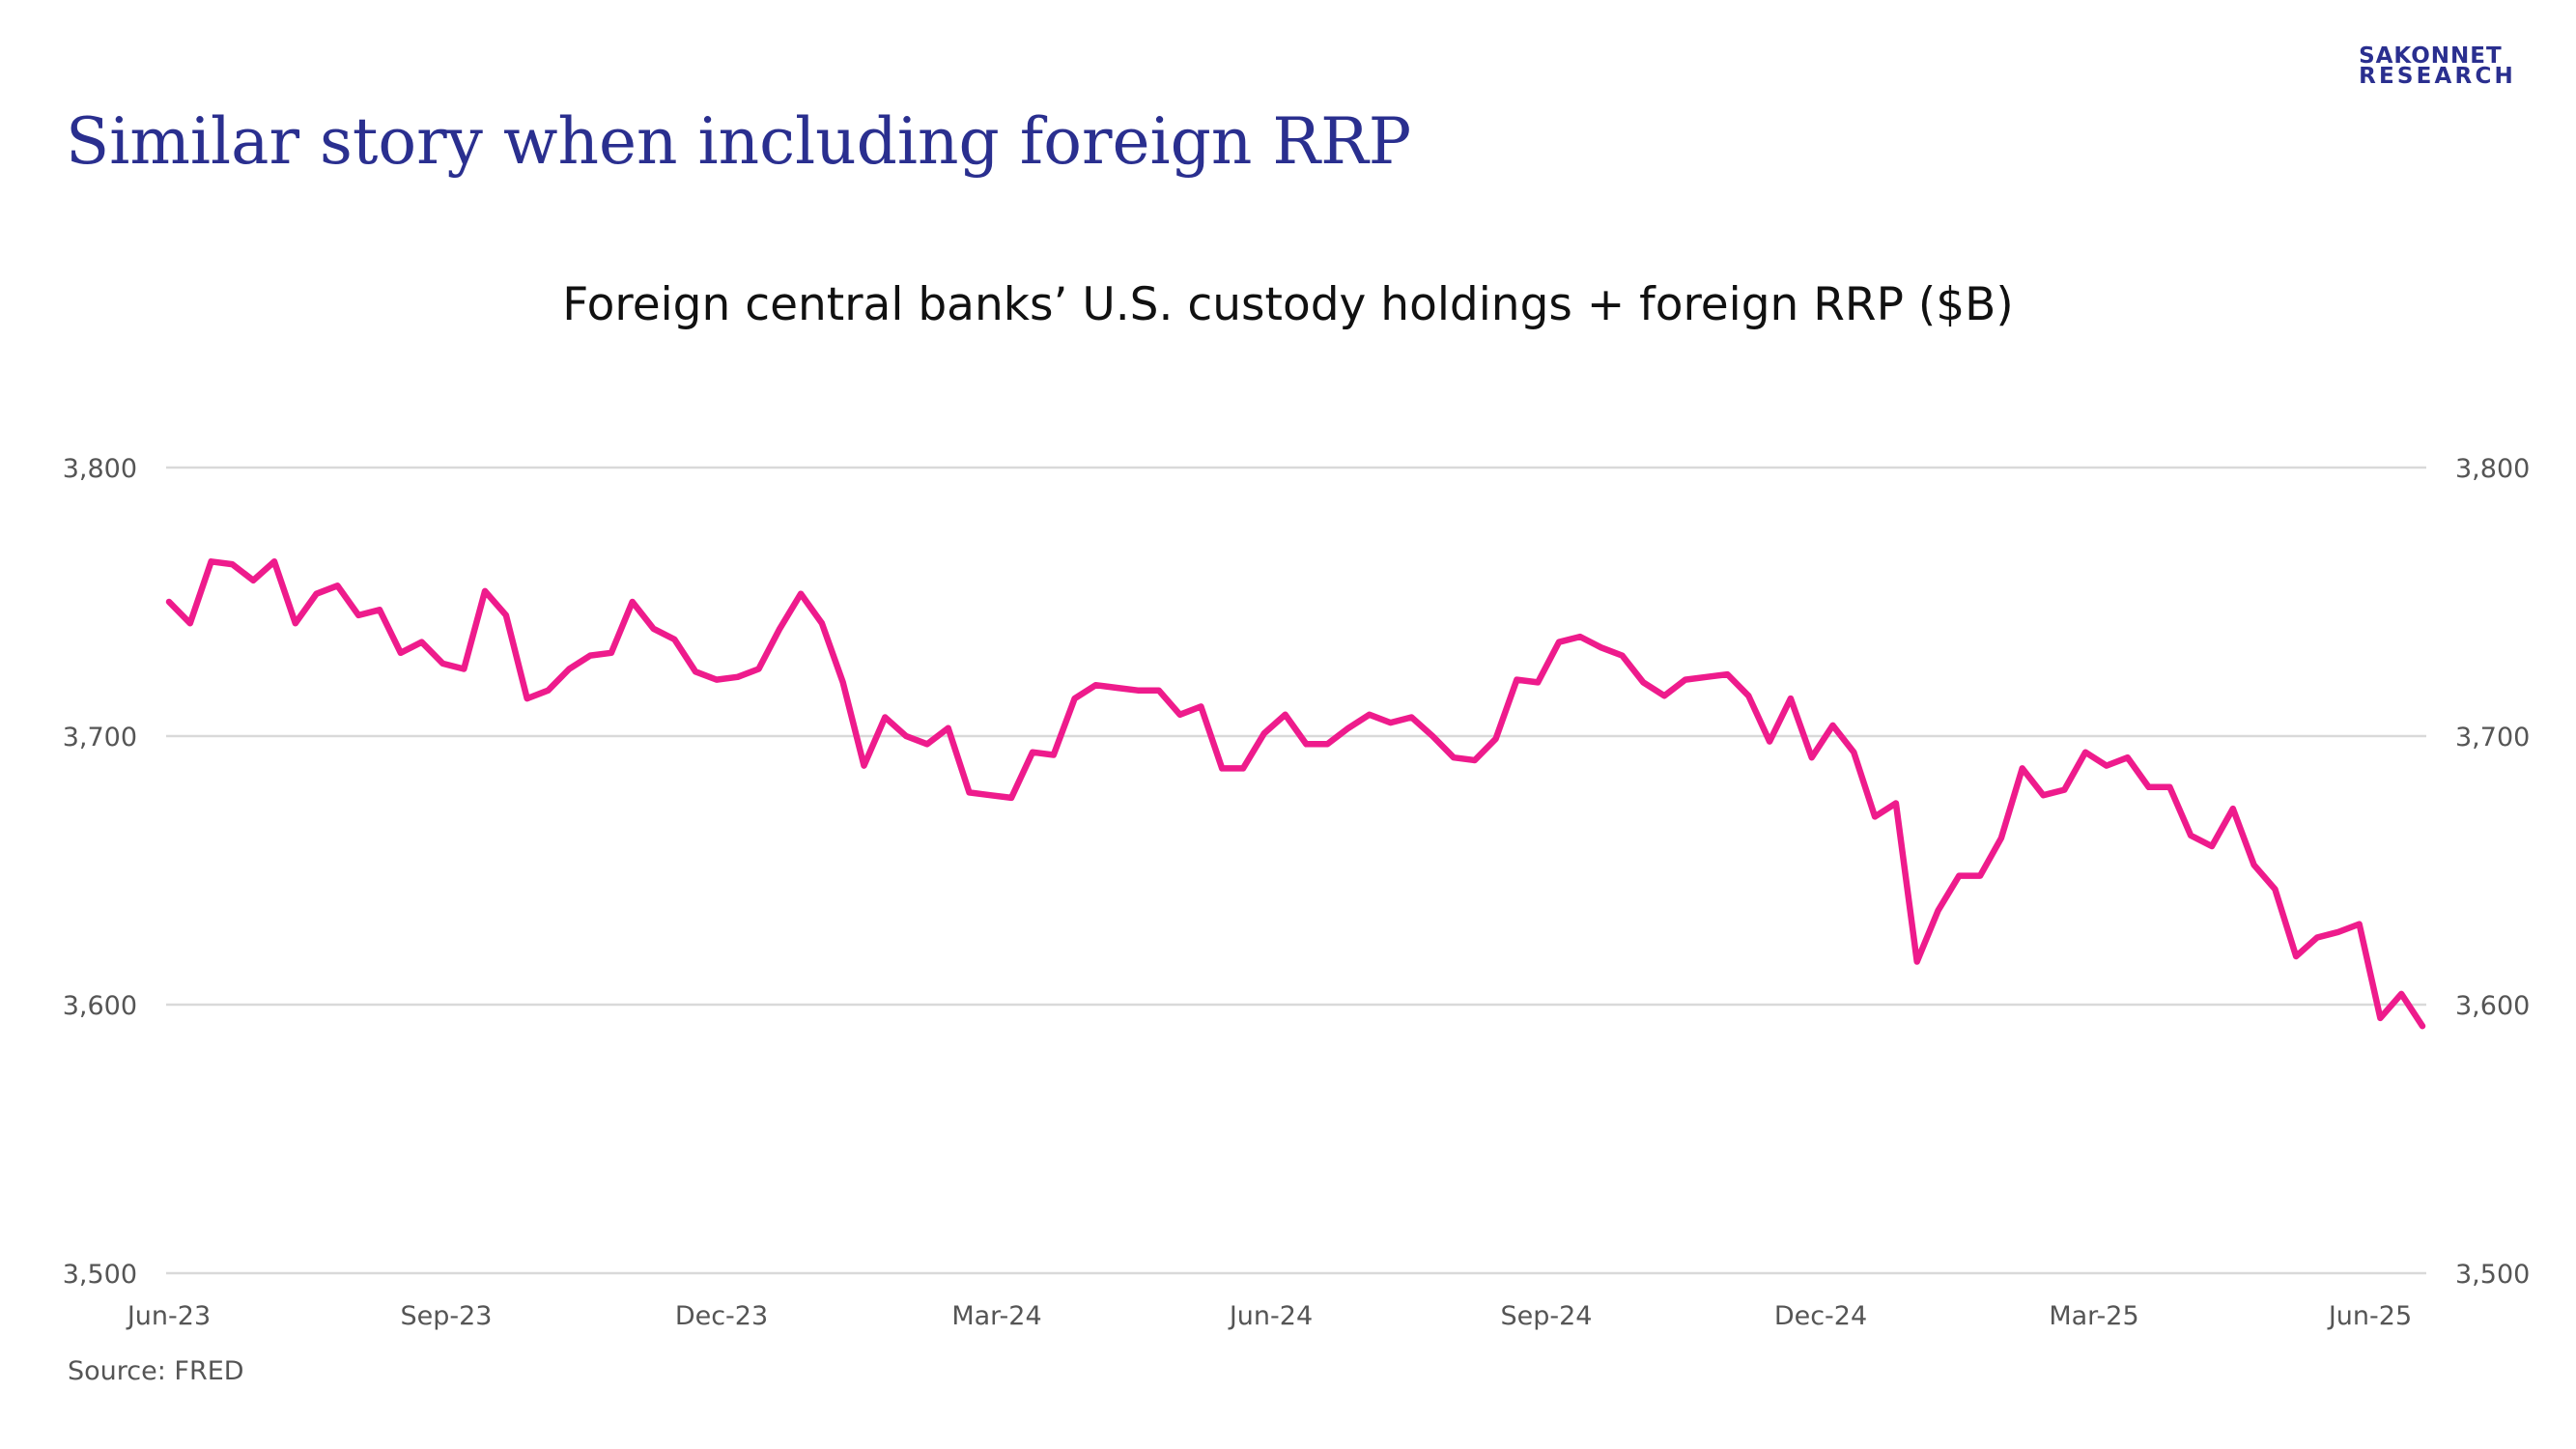 The image size is (2576, 1449). Describe the element at coordinates (100, 1006) in the screenshot. I see `y-tick-label-left: 3,600` at that location.